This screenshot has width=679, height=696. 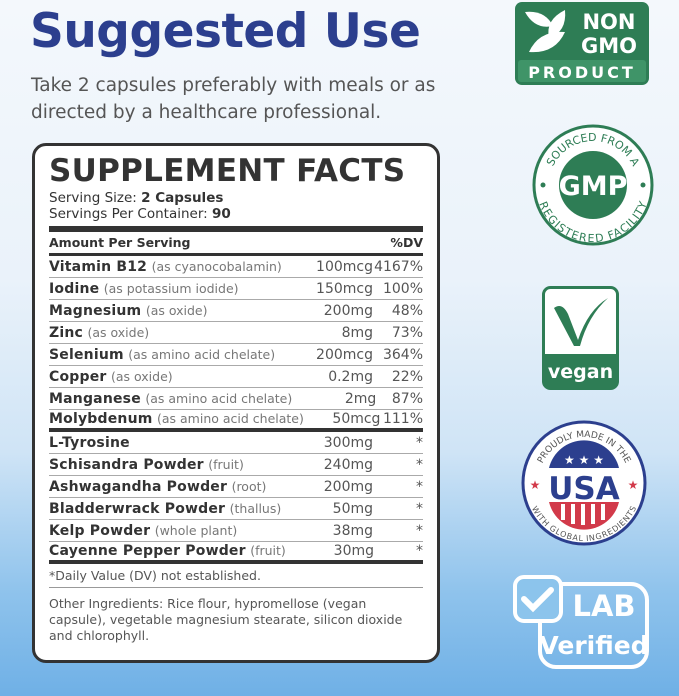 What do you see at coordinates (98, 266) in the screenshot?
I see `name: Vitamin B12` at bounding box center [98, 266].